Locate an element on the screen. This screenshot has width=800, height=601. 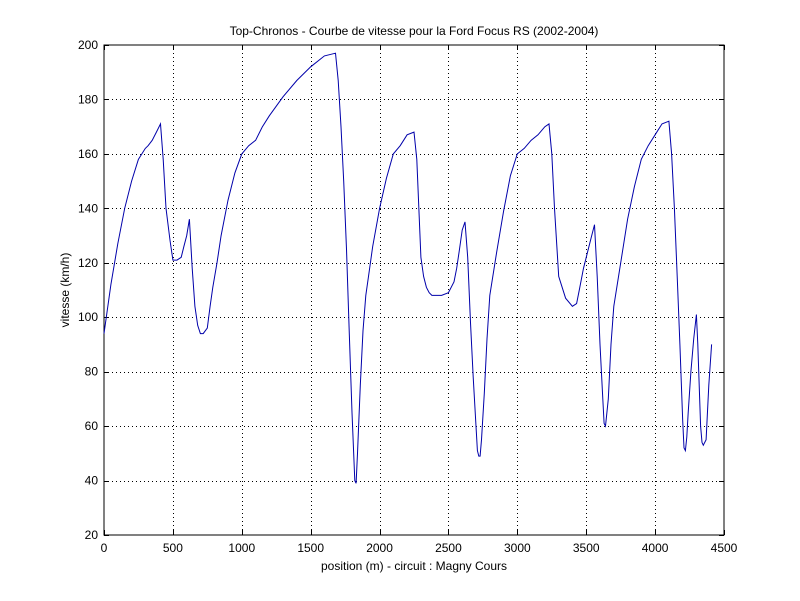
y-axis-label: vitesse (km/h) is located at coordinates (65, 290).